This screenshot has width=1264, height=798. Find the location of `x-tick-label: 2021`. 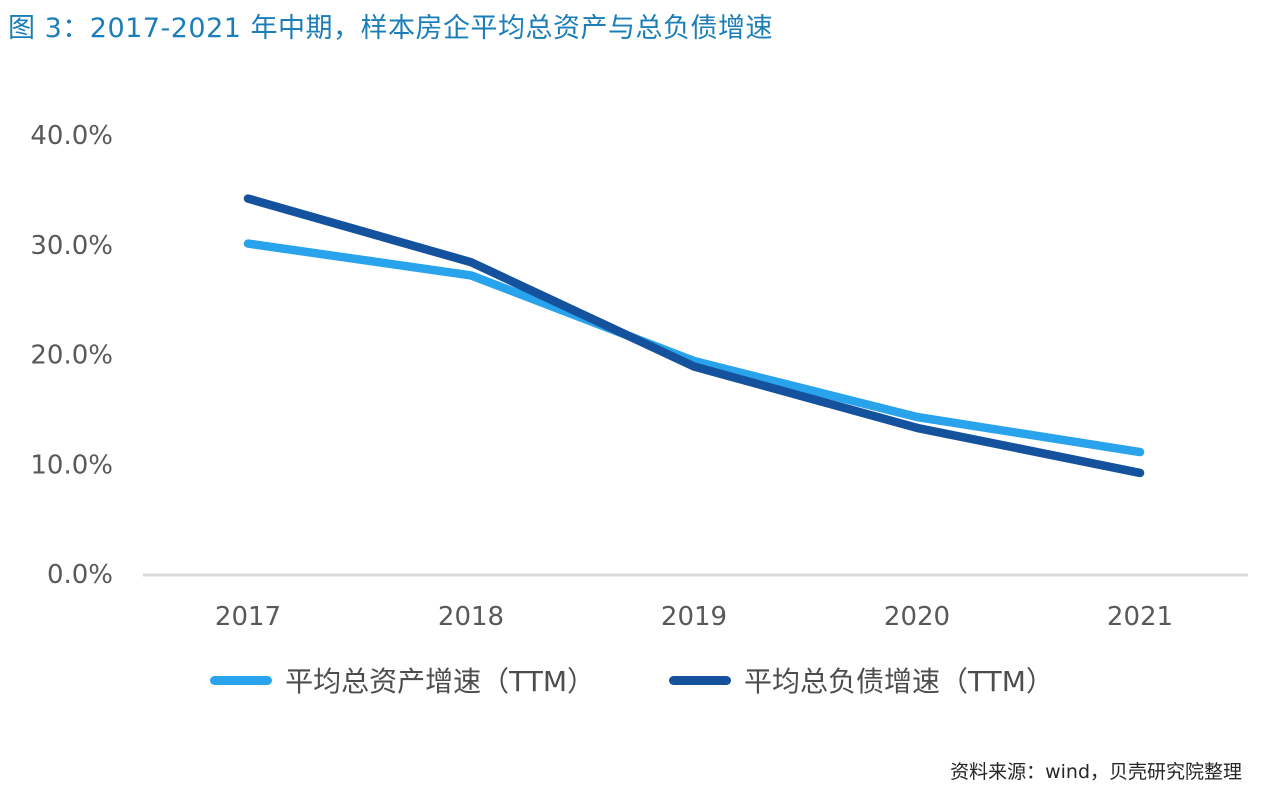

x-tick-label: 2021 is located at coordinates (1140, 617).